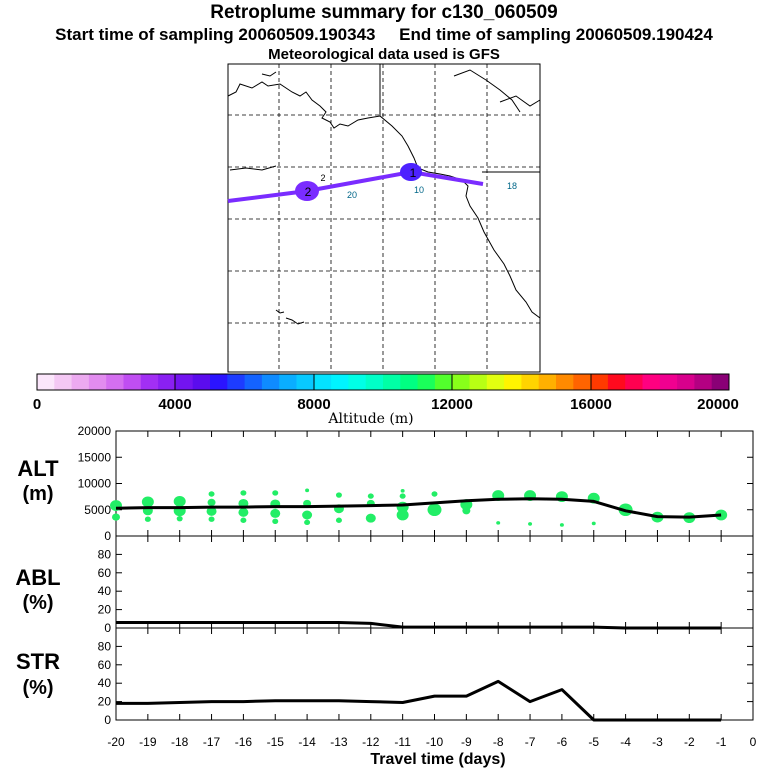  I want to click on x-tick-label: -1, so click(721, 742).